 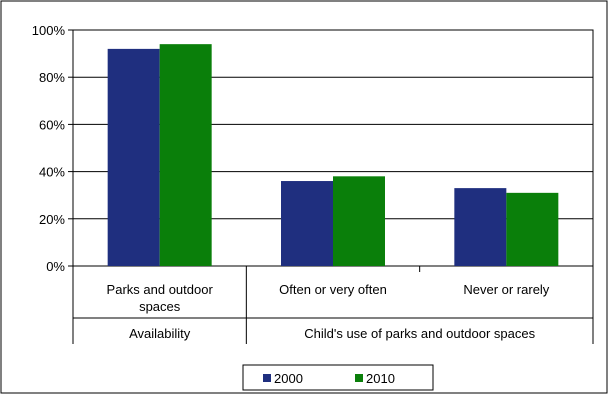 What do you see at coordinates (160, 333) in the screenshot?
I see `x-group-label: Availability` at bounding box center [160, 333].